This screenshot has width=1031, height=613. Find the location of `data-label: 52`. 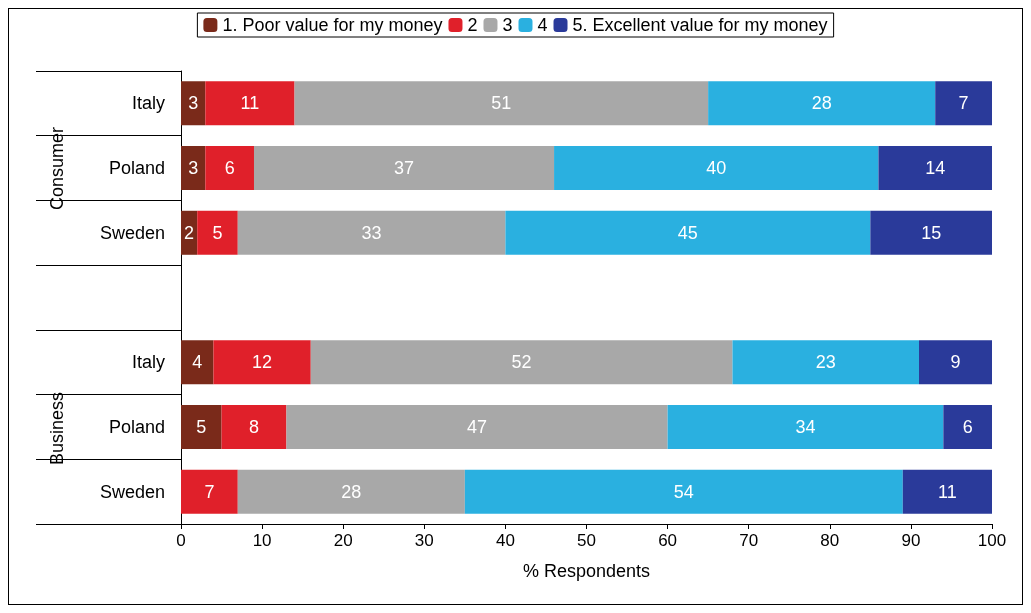

data-label: 52 is located at coordinates (521, 362).